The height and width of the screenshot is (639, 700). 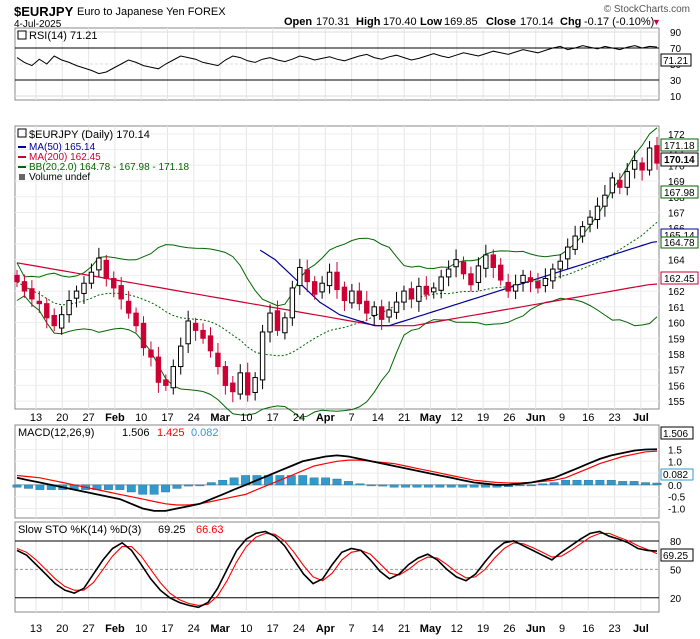 What do you see at coordinates (483, 629) in the screenshot?
I see `x-tick-label-bottom: 19` at bounding box center [483, 629].